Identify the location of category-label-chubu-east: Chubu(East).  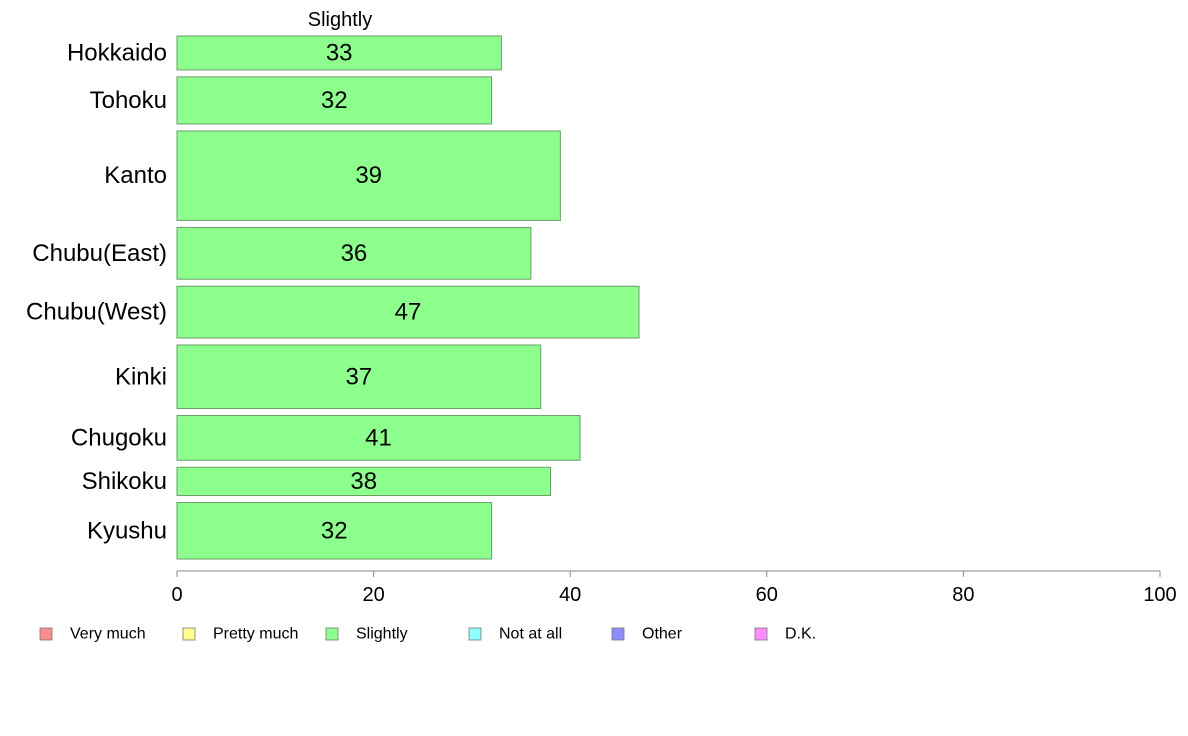
(99, 253).